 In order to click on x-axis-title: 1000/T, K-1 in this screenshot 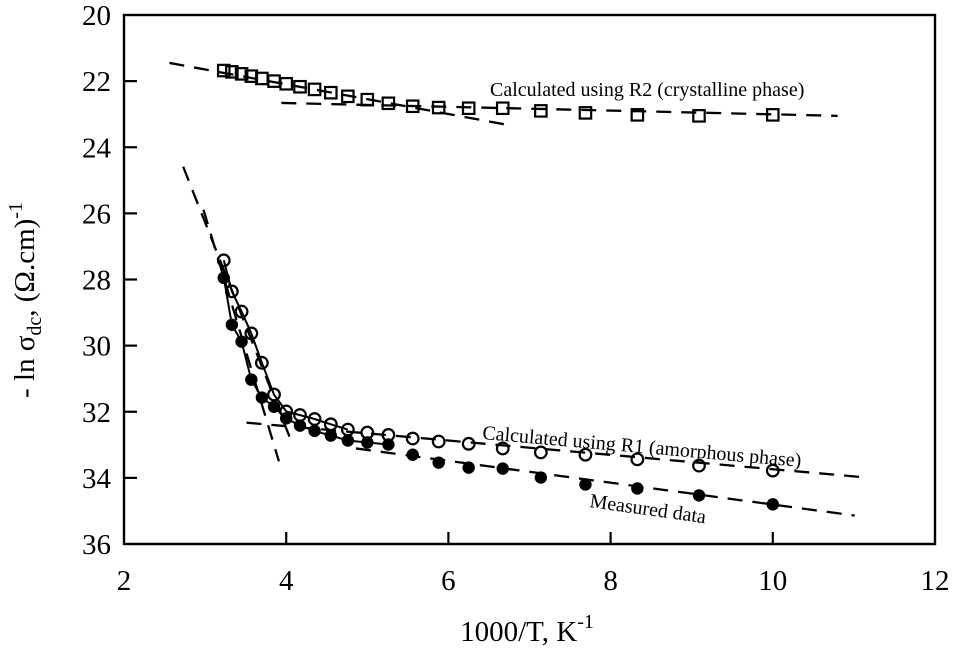, I will do `click(527, 629)`.